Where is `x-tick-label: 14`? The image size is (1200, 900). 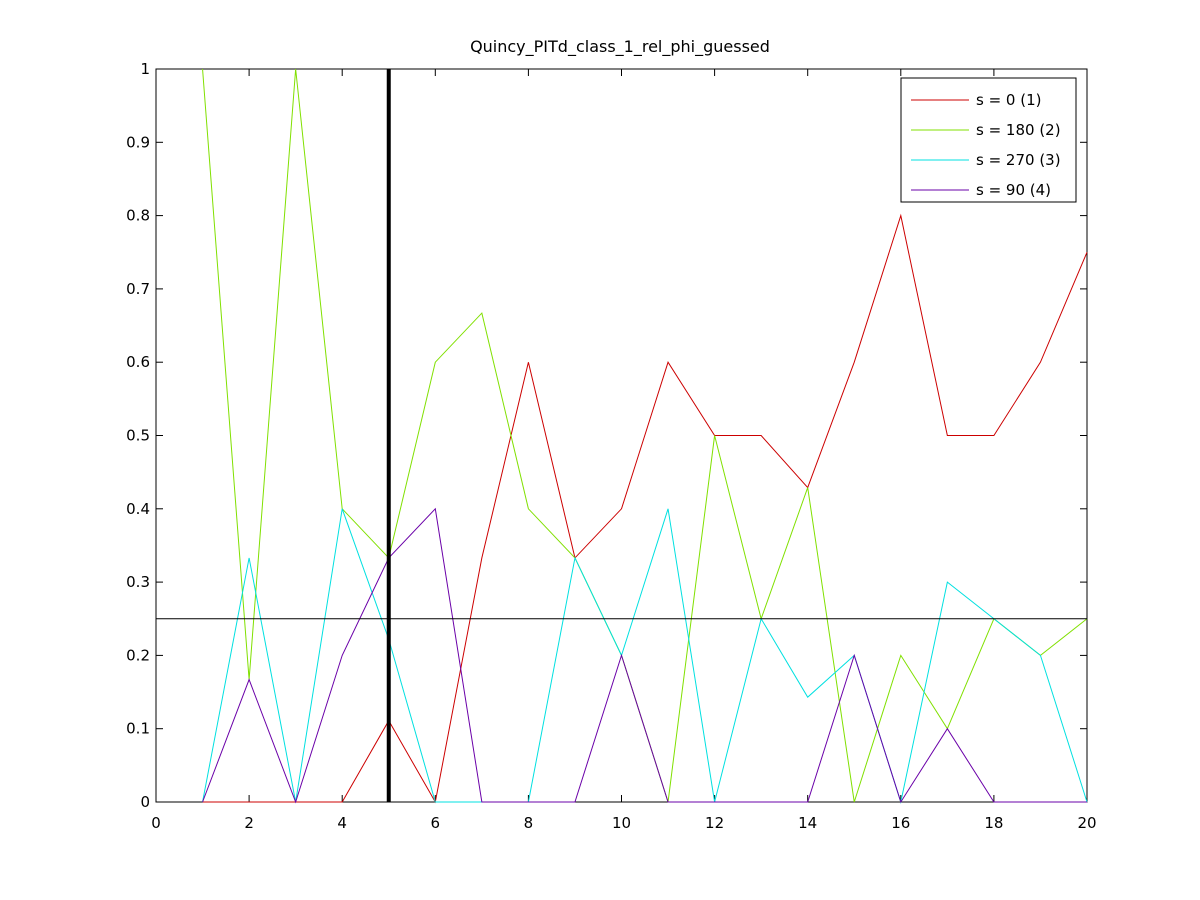 x-tick-label: 14 is located at coordinates (807, 823).